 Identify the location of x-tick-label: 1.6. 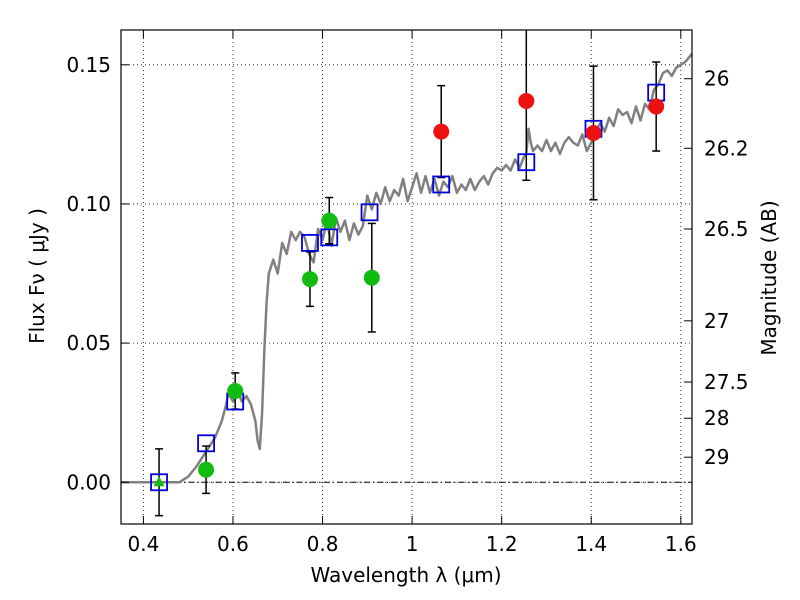
(681, 544).